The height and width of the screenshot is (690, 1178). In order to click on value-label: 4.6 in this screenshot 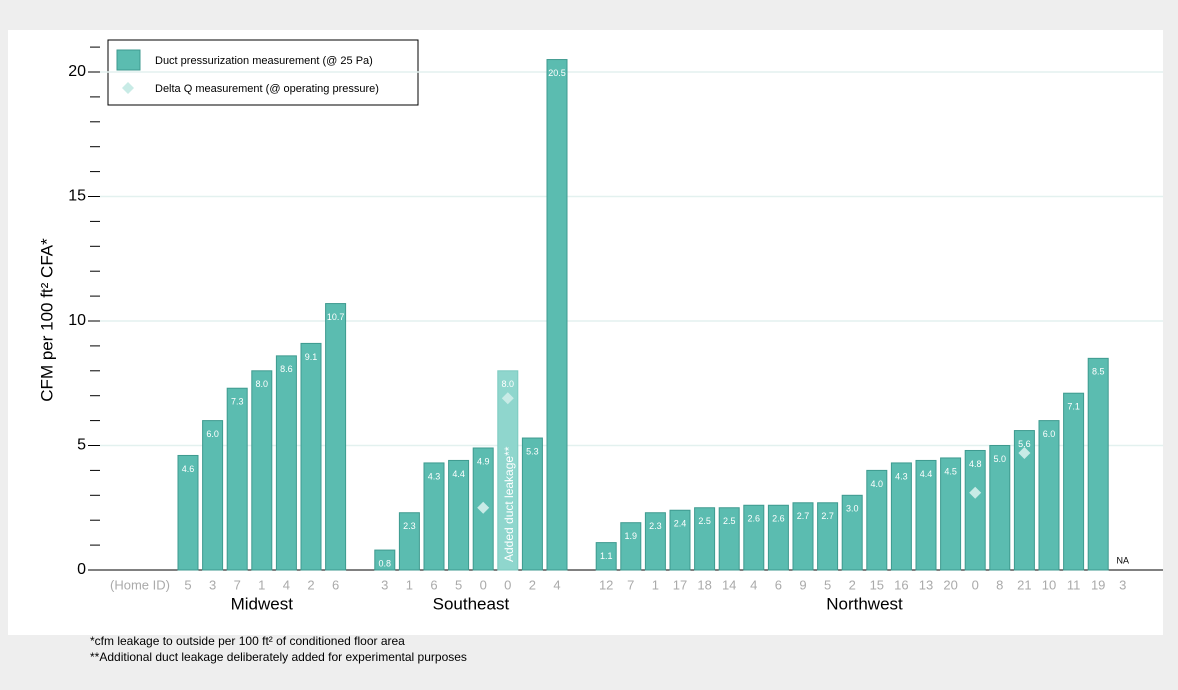, I will do `click(188, 469)`.